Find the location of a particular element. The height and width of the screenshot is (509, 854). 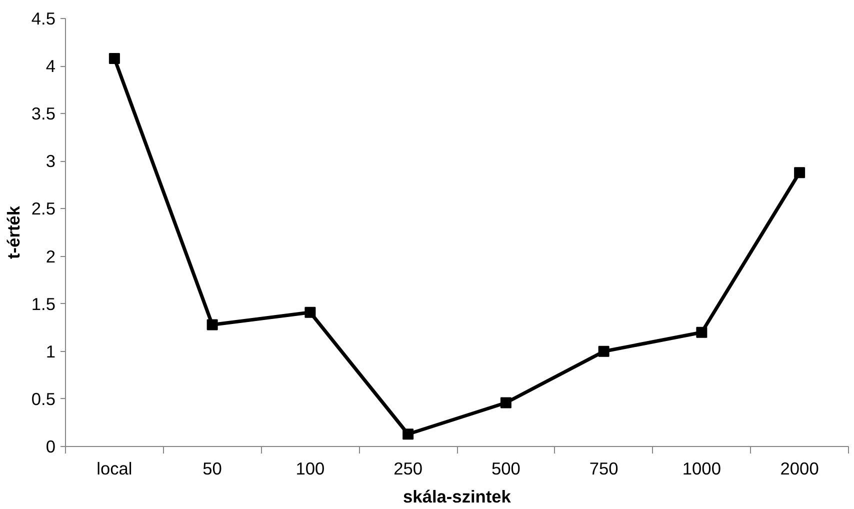

y-axis-title: t-érték is located at coordinates (13, 232).